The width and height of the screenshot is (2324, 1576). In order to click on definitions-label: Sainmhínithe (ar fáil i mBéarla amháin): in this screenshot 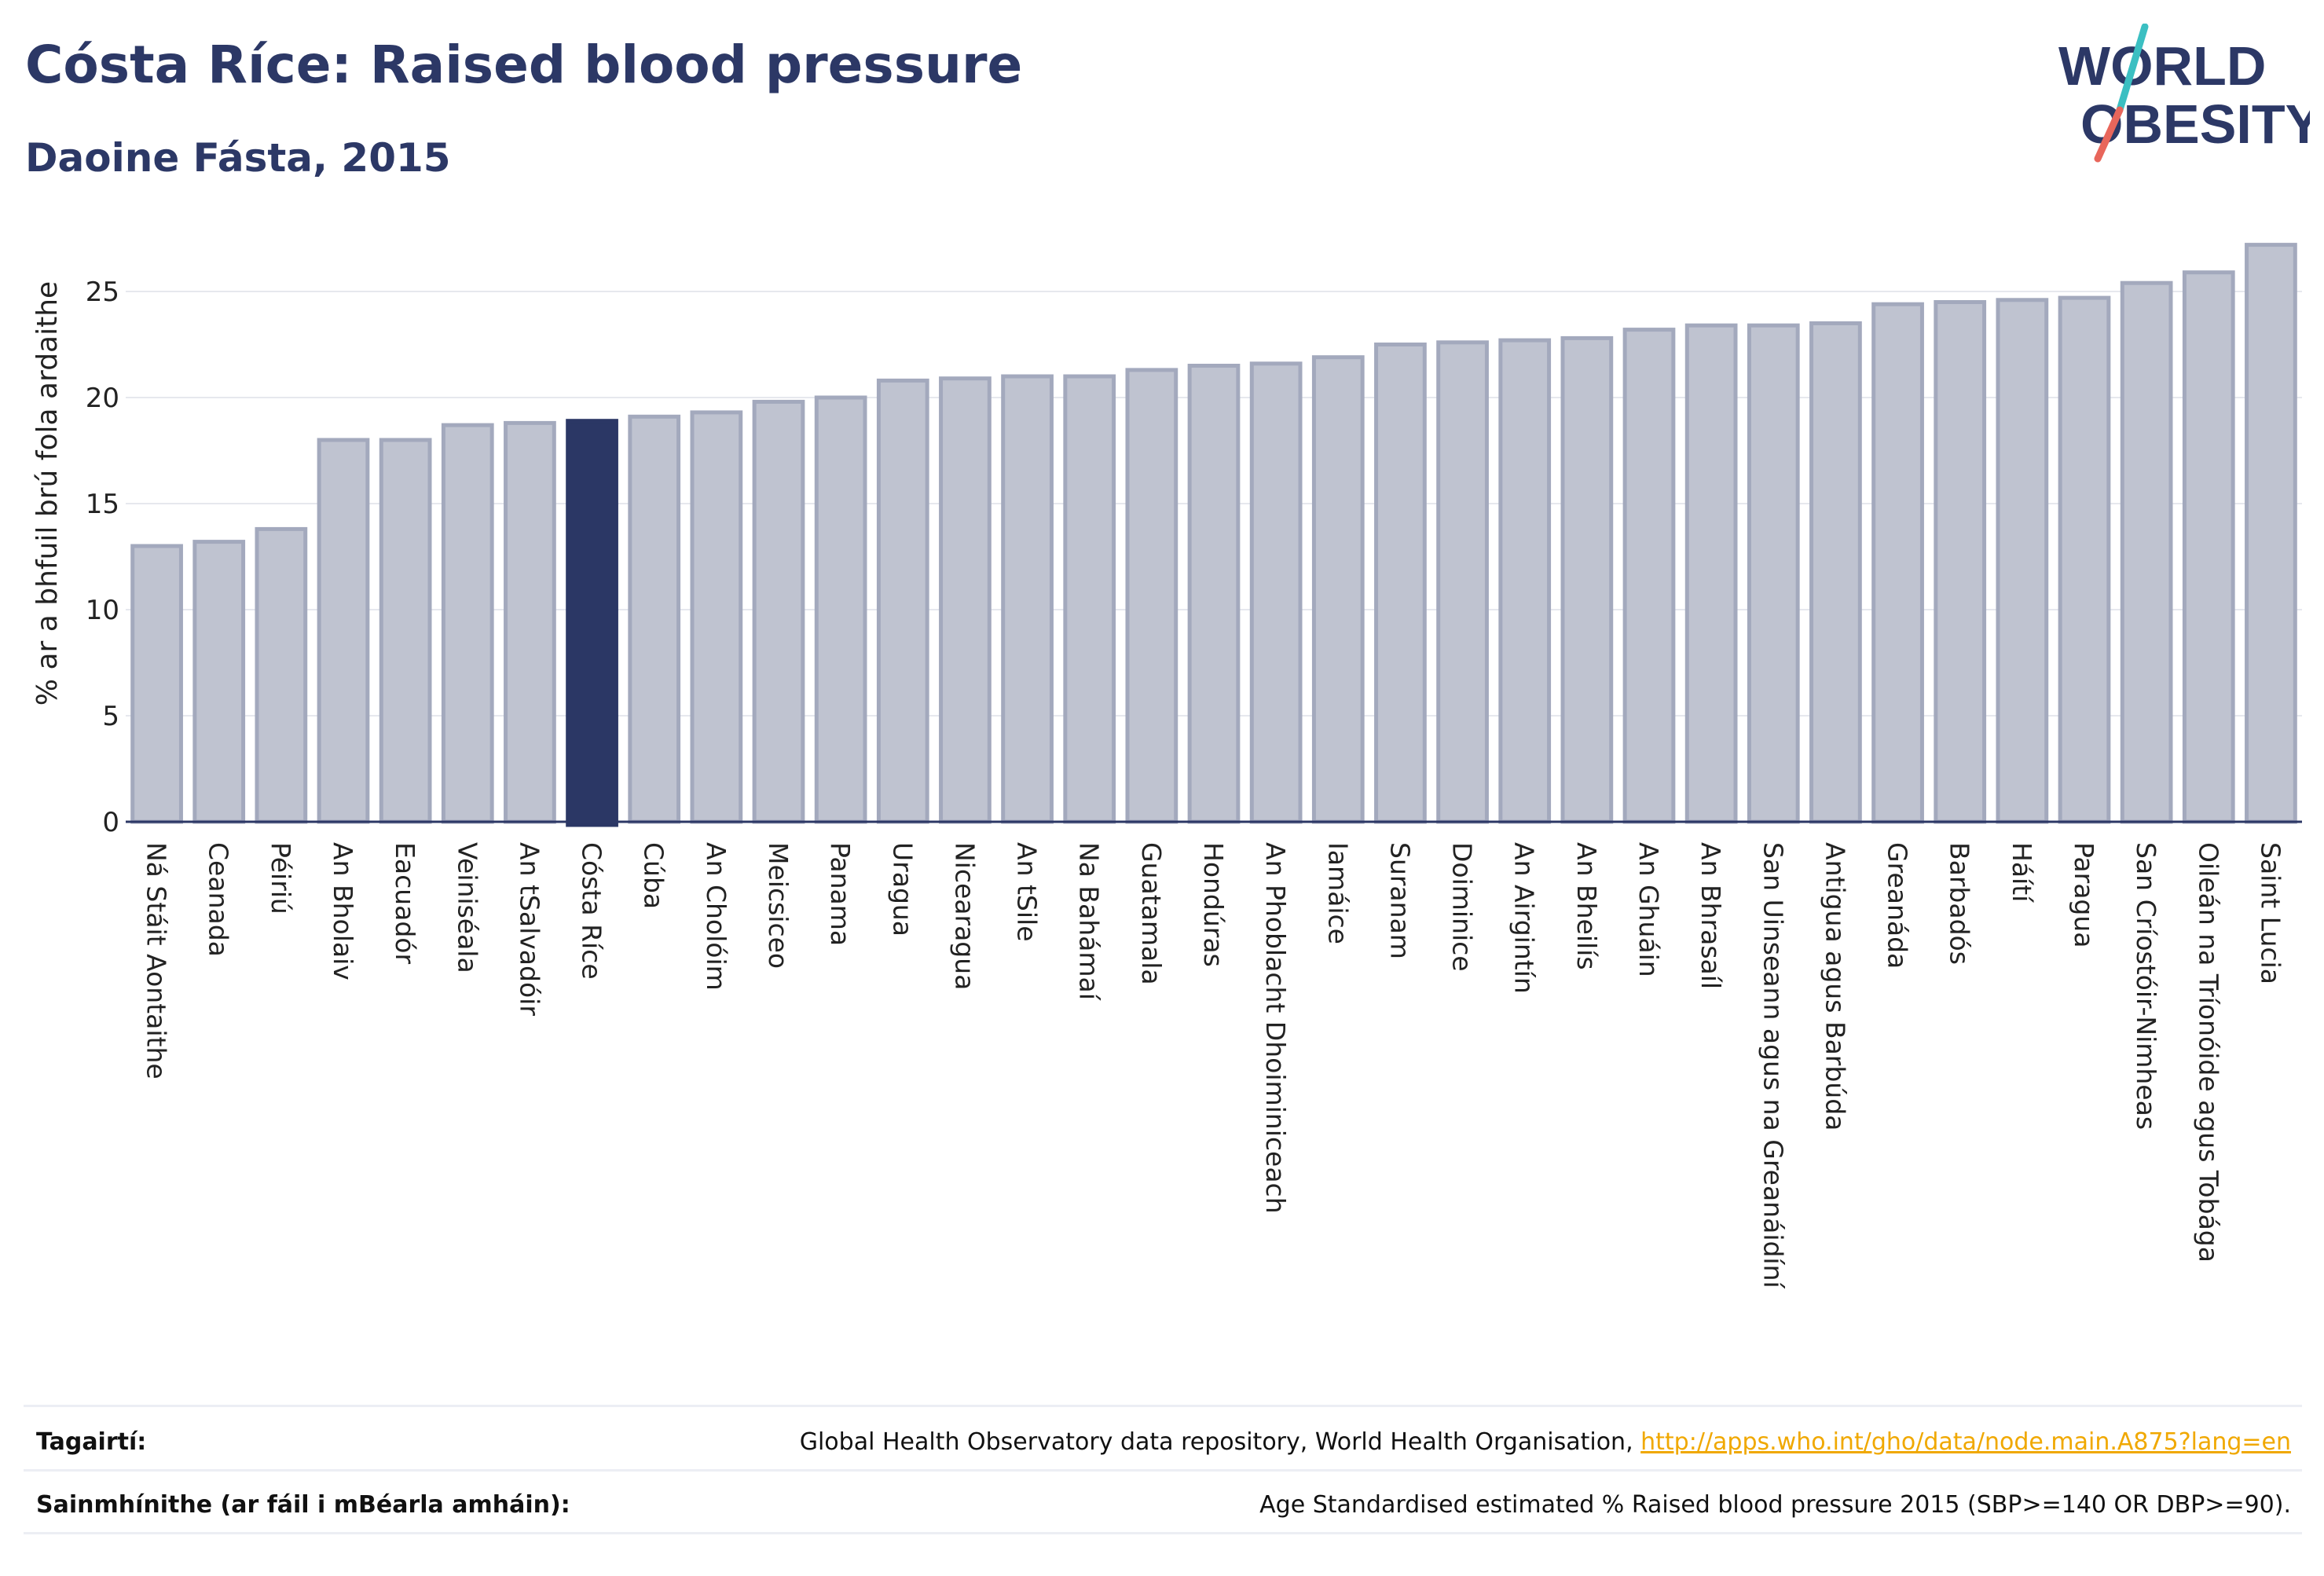, I will do `click(303, 1505)`.